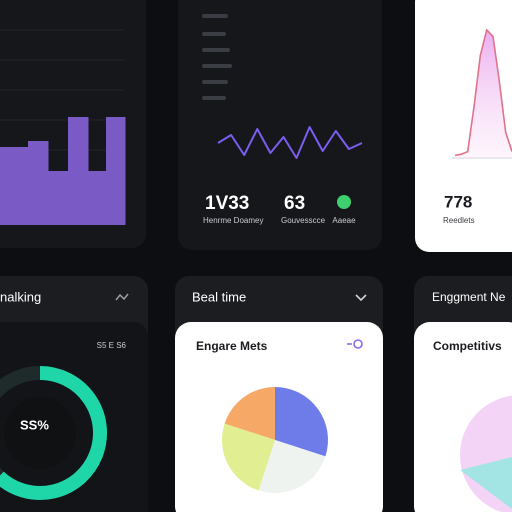  What do you see at coordinates (122, 297) in the screenshot?
I see `trend-icon` at bounding box center [122, 297].